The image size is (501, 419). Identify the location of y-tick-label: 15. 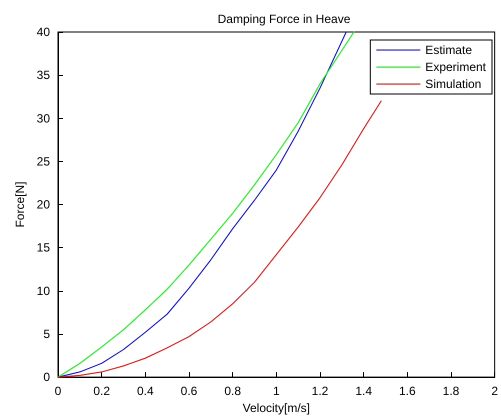
(43, 247).